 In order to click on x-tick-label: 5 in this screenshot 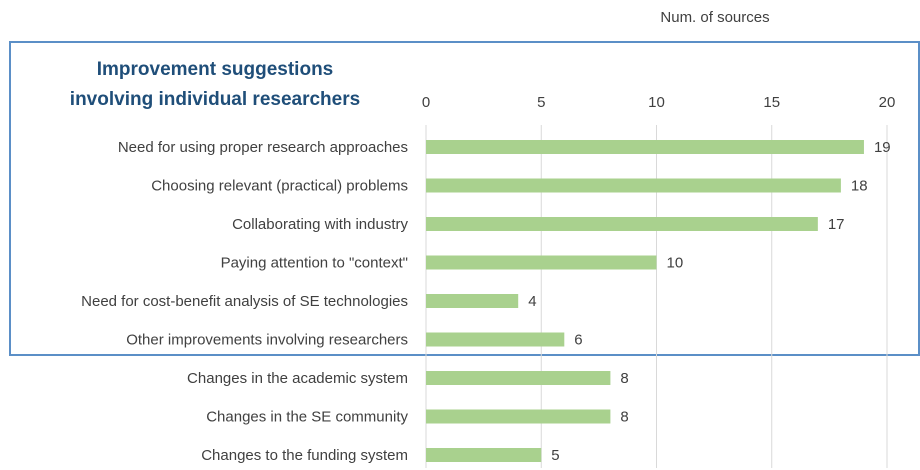, I will do `click(541, 102)`.